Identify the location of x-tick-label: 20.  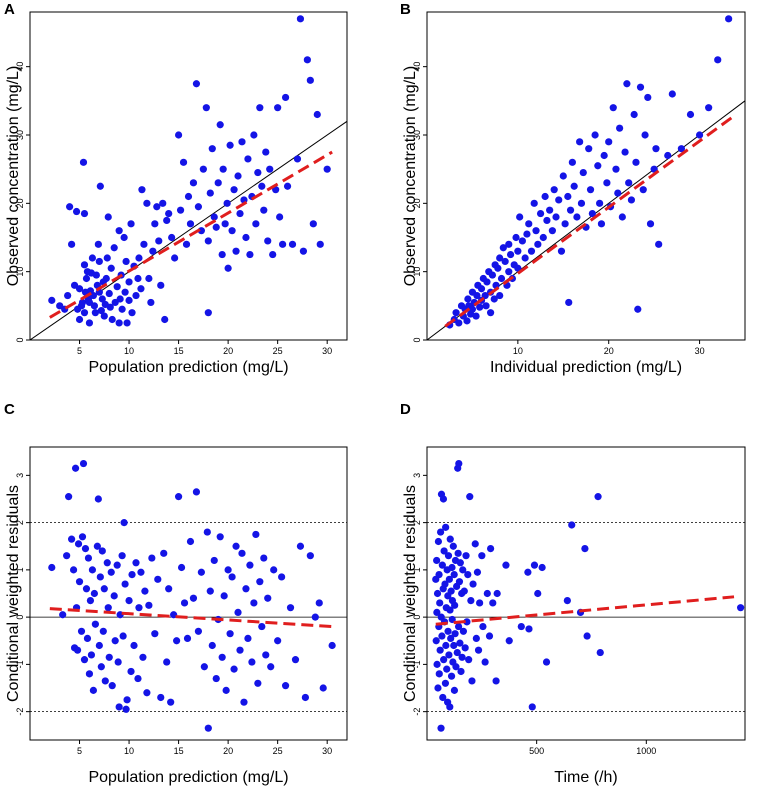
(609, 351).